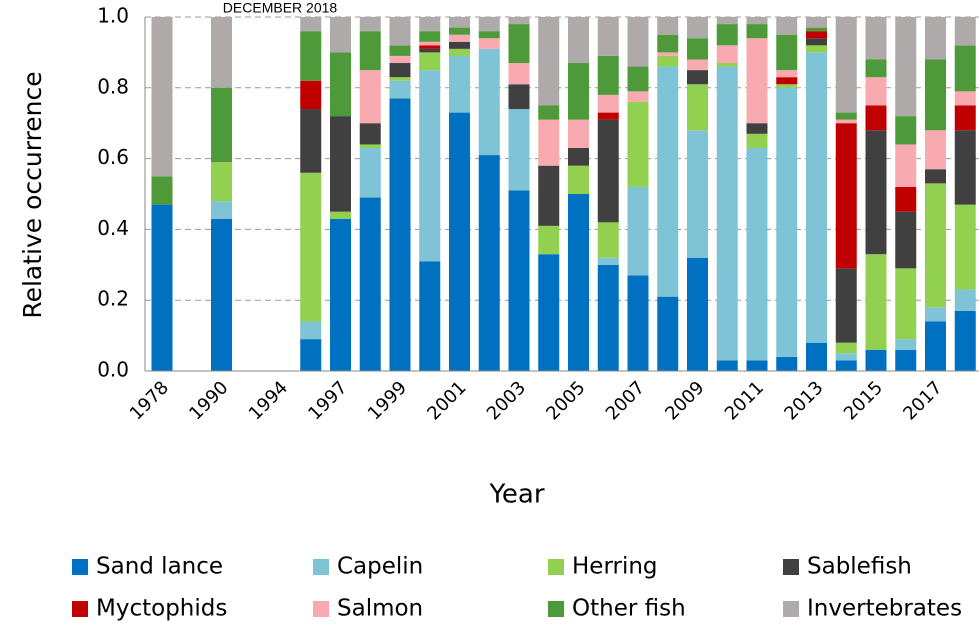  What do you see at coordinates (280, 8) in the screenshot?
I see `chart-title: DECEMBER 2018` at bounding box center [280, 8].